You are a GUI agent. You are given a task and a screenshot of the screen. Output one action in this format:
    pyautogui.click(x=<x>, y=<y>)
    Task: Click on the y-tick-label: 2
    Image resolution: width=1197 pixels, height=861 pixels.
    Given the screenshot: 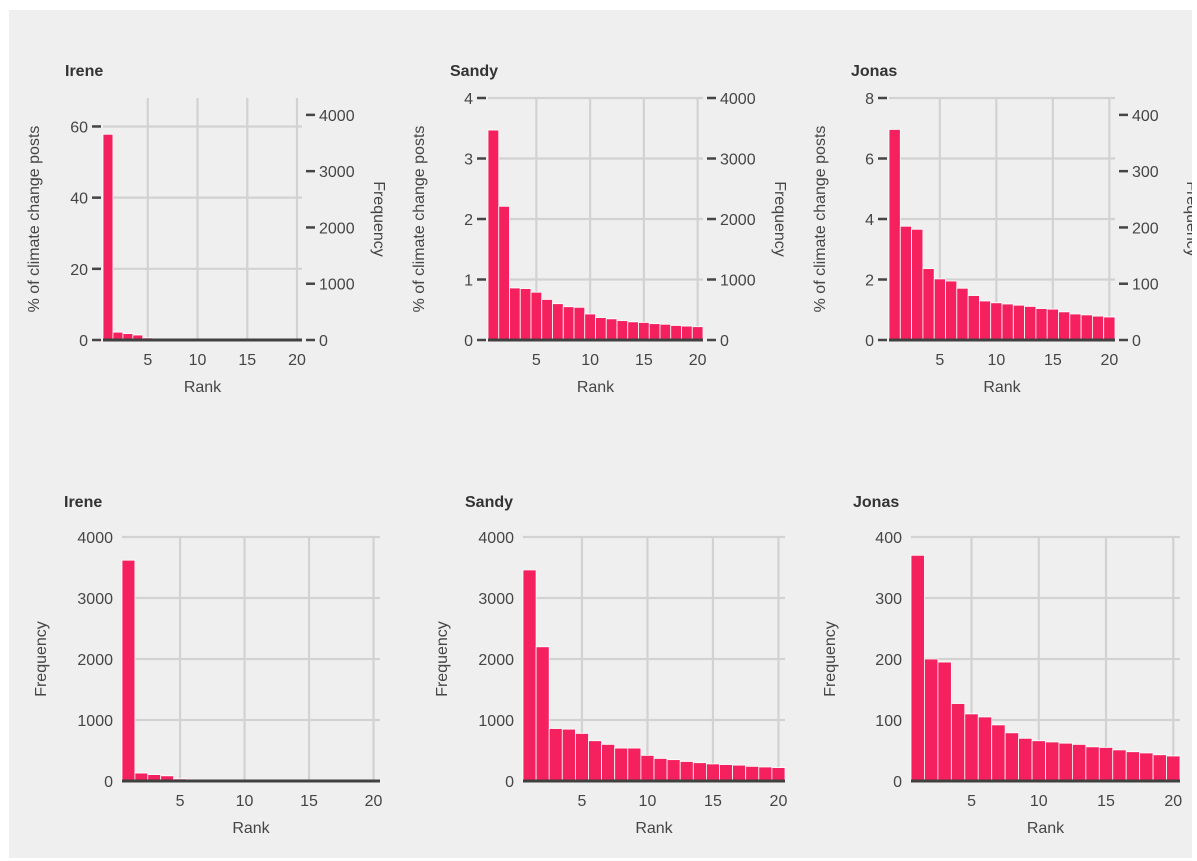 What is the action you would take?
    pyautogui.click(x=468, y=220)
    